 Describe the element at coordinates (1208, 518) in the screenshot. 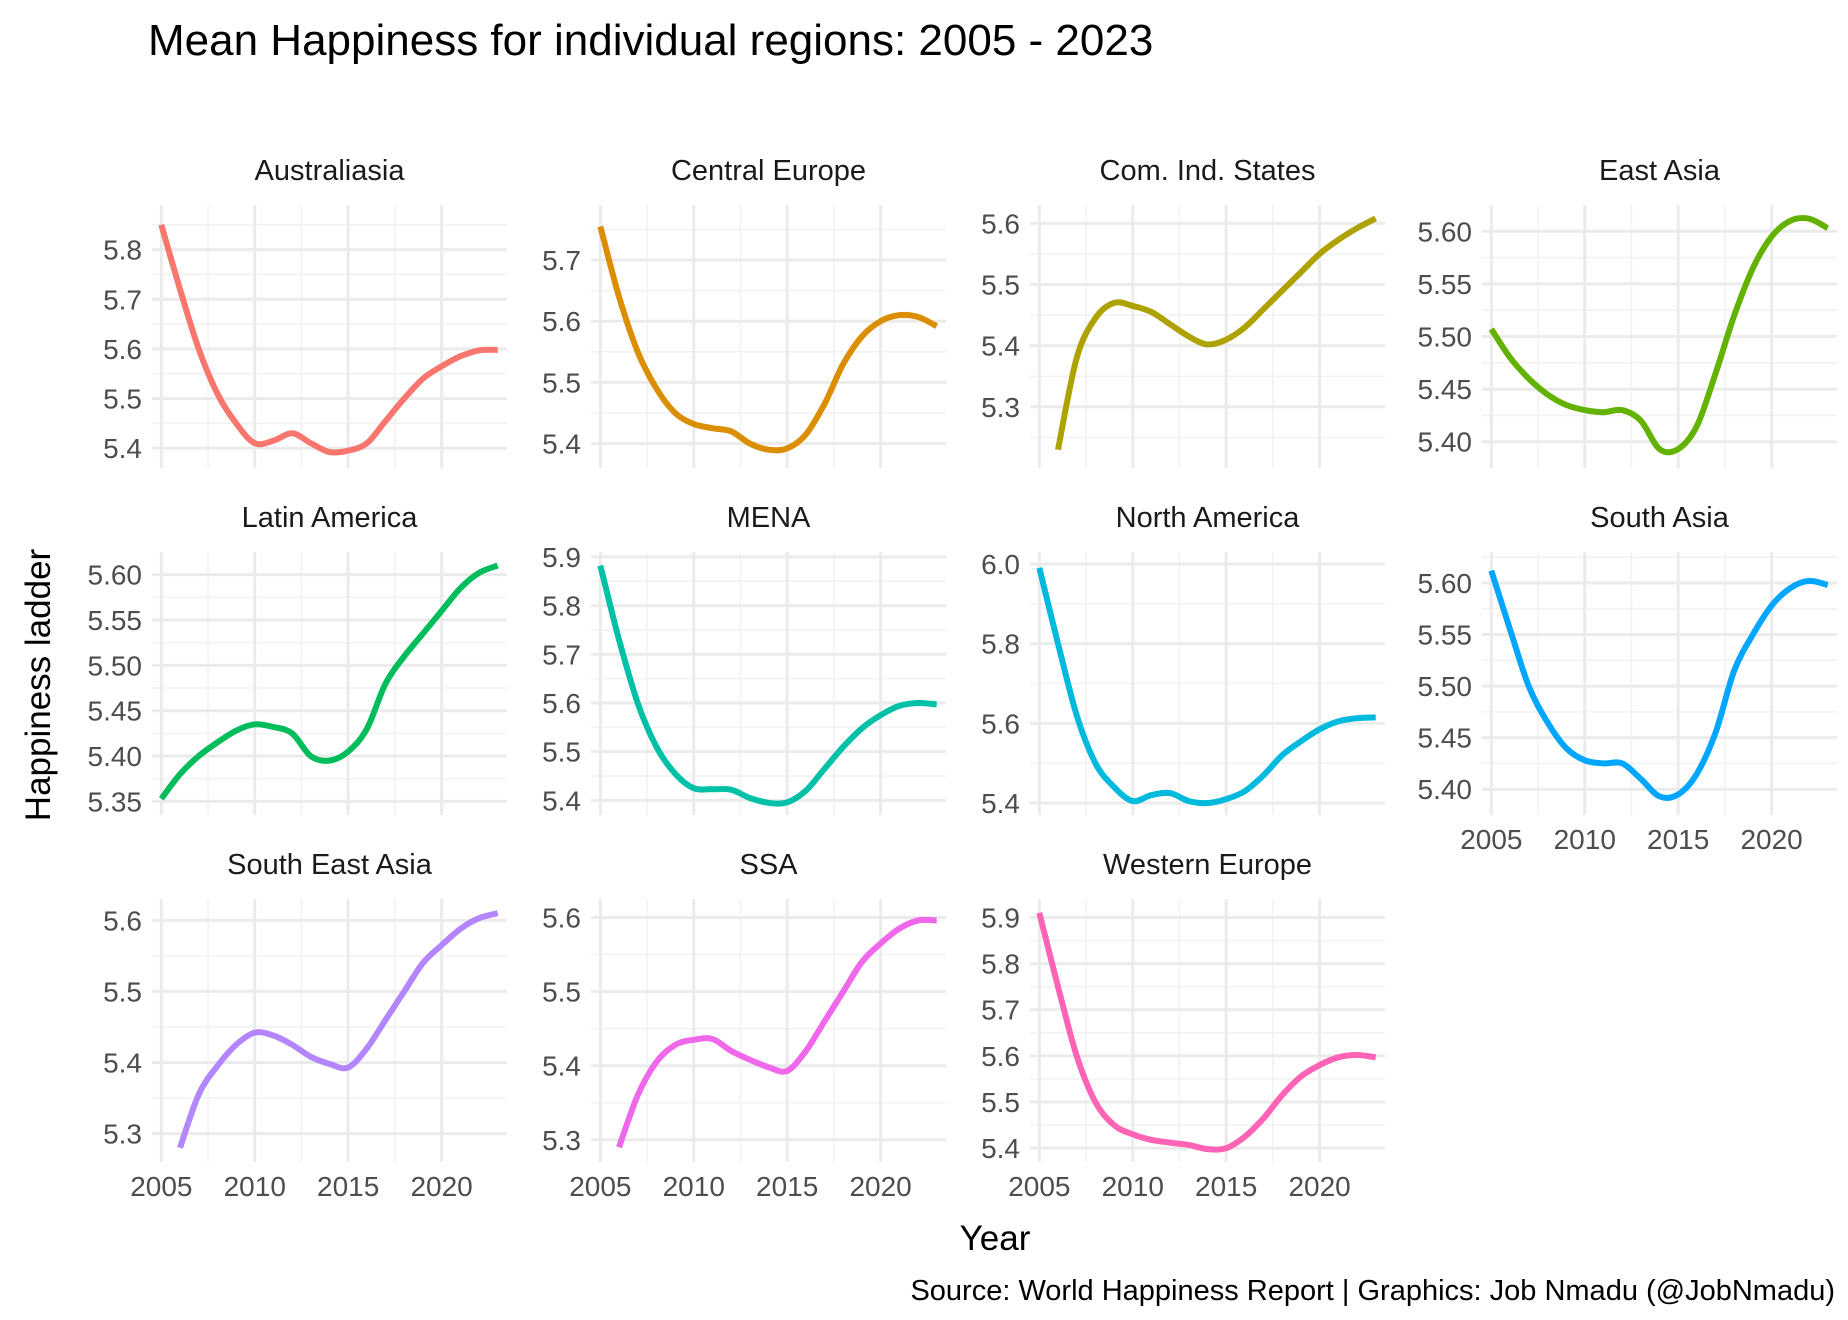

I see `facet-title: North America` at that location.